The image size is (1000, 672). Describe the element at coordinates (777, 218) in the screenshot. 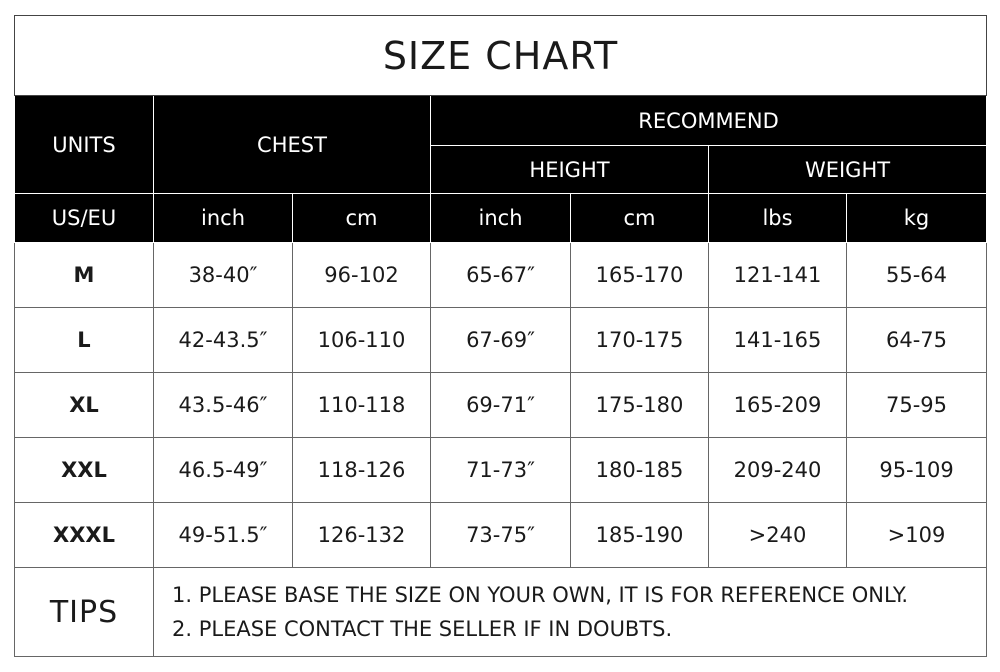

I see `subheader-cell: lbs` at that location.